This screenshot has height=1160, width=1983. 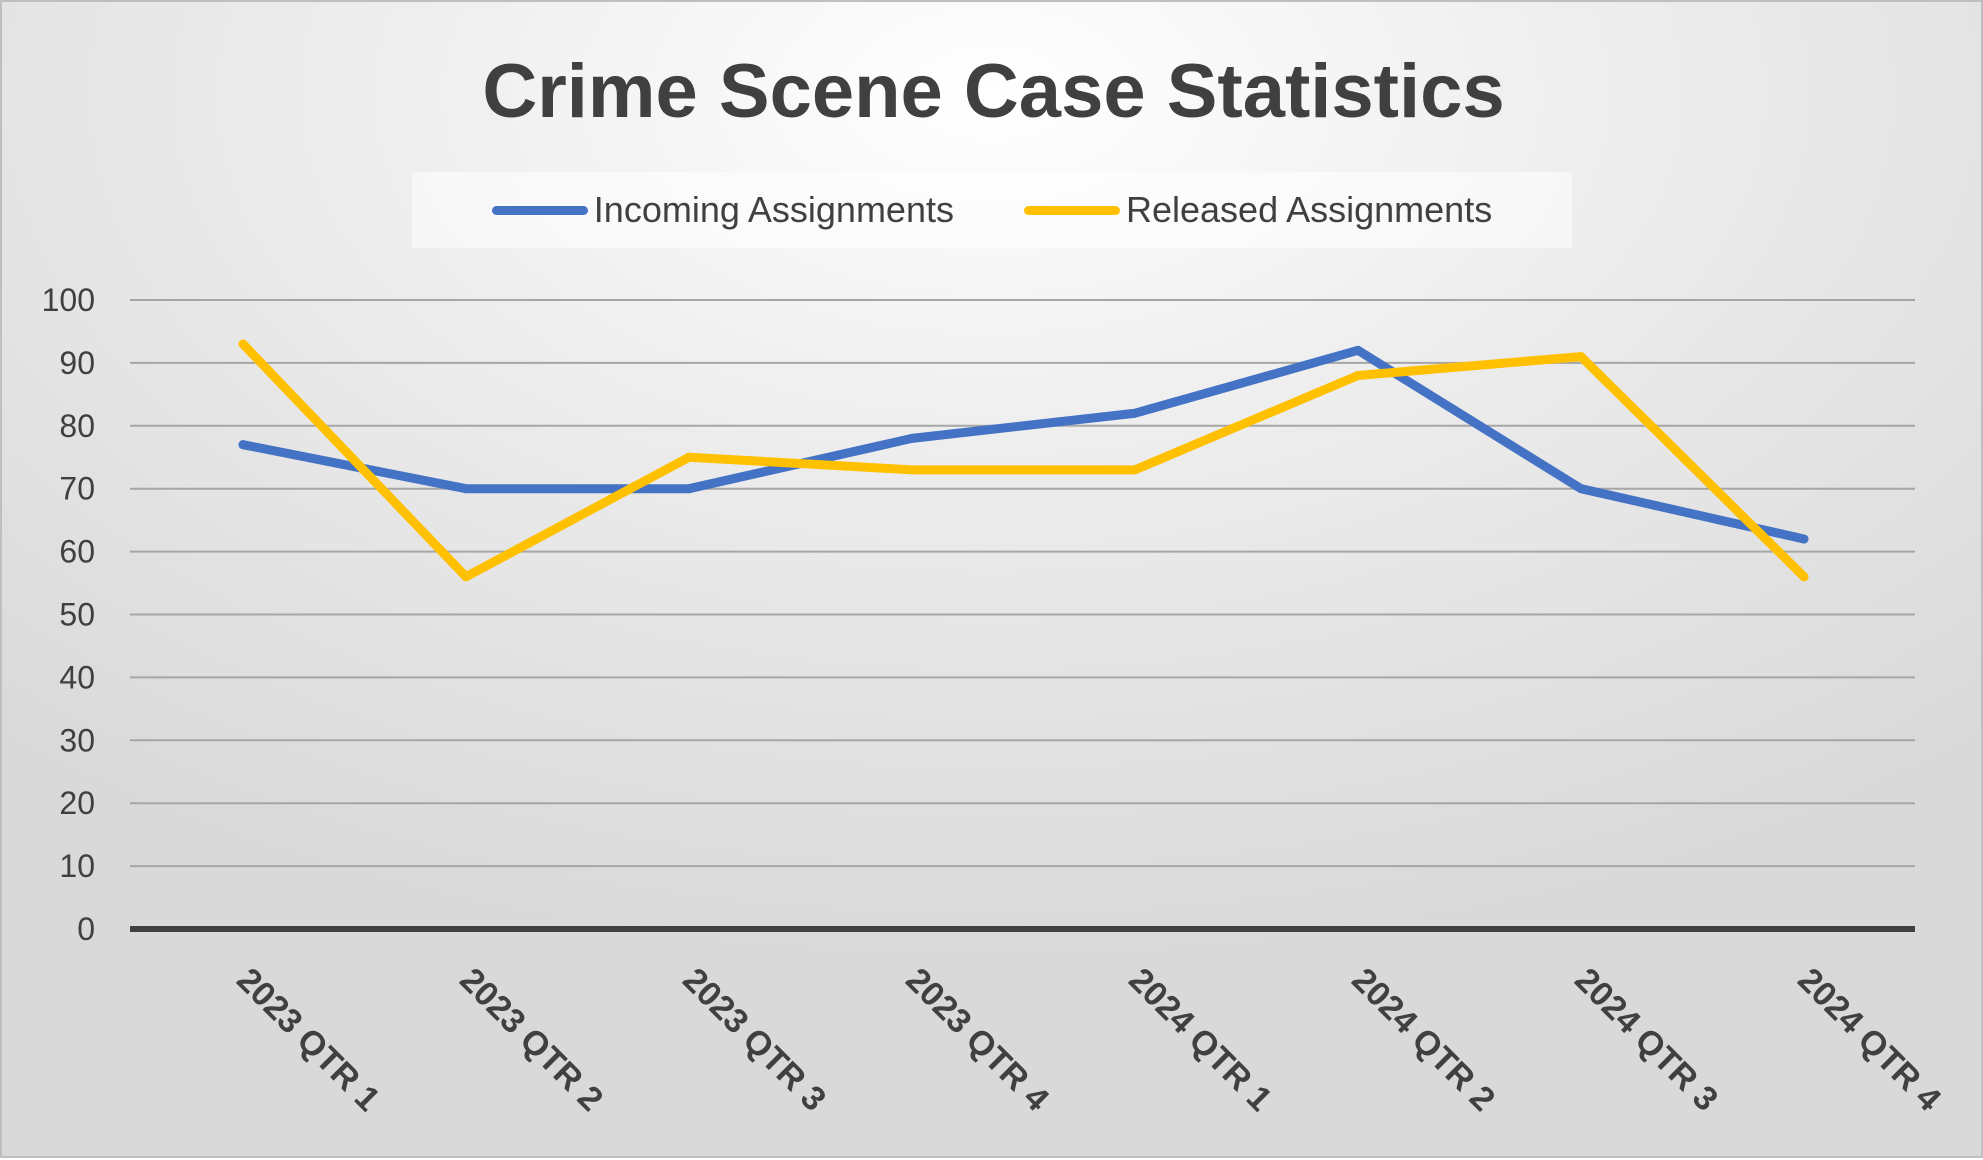 I want to click on x-tick-label-5: 2024 QTR 1, so click(x=1200, y=1040).